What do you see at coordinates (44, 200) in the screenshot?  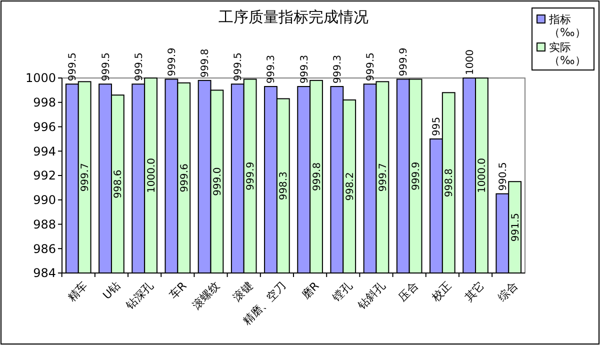 I see `y-tick-label: 990` at bounding box center [44, 200].